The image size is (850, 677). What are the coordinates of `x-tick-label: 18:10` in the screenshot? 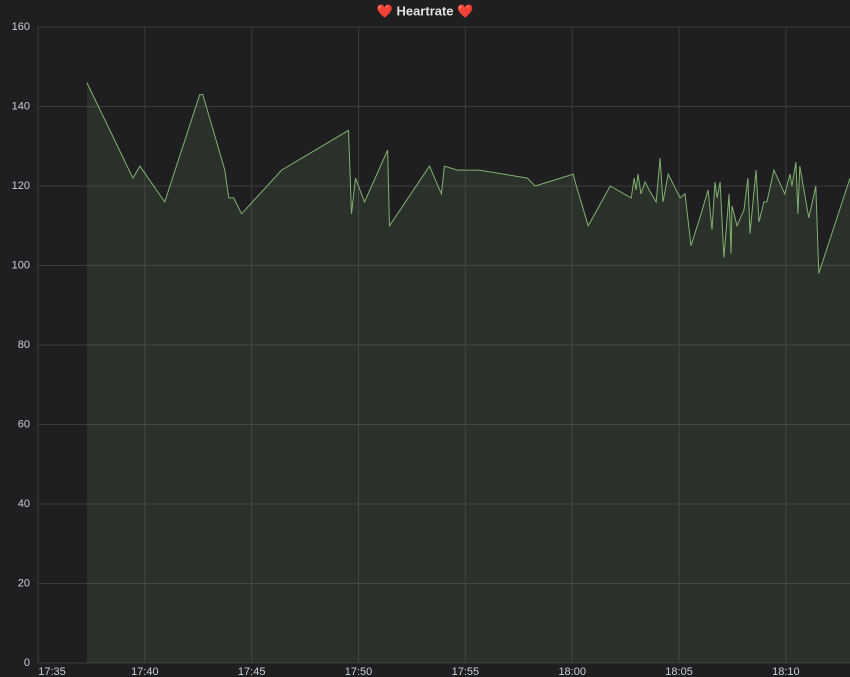 It's located at (786, 671).